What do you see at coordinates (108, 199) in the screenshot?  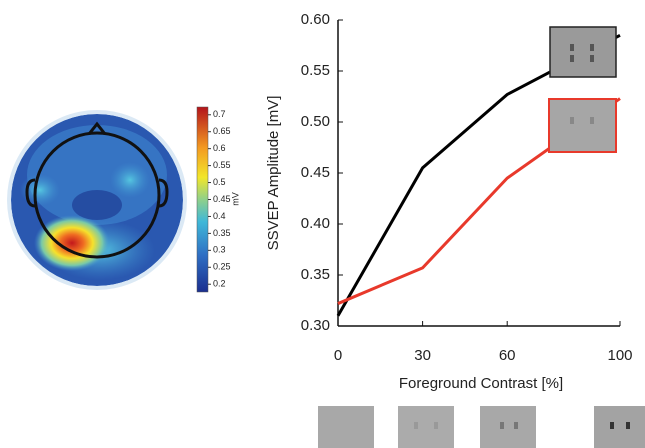 I see `topomap` at bounding box center [108, 199].